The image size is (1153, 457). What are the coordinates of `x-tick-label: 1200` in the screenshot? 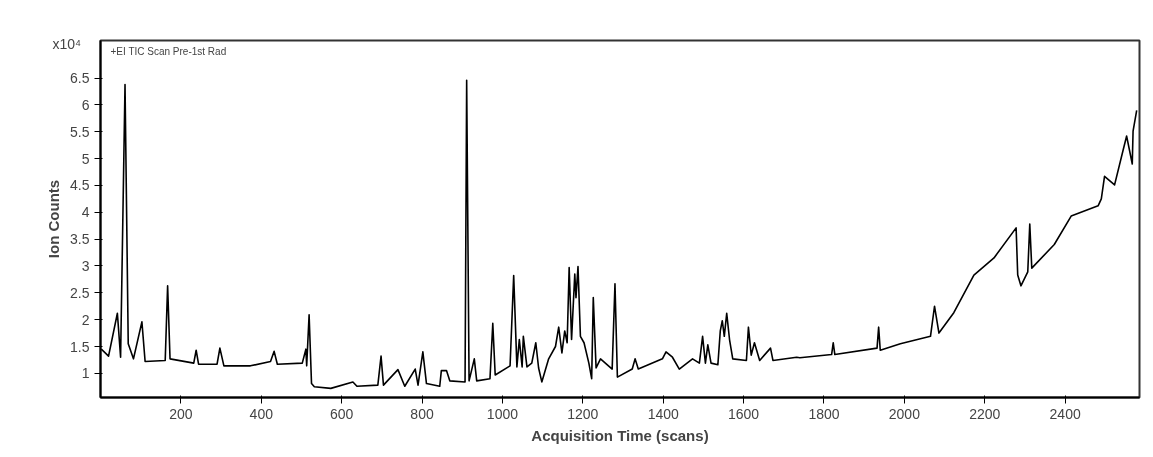 It's located at (583, 413).